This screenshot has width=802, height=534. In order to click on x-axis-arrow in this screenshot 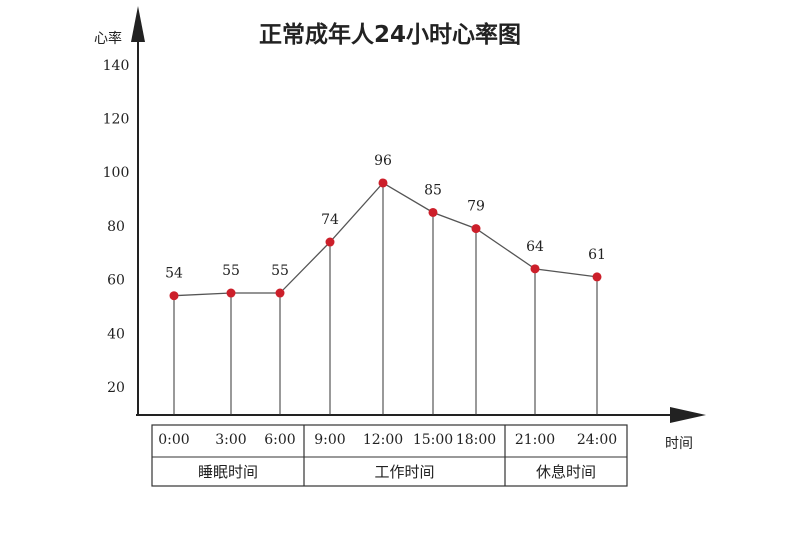, I will do `click(688, 415)`.